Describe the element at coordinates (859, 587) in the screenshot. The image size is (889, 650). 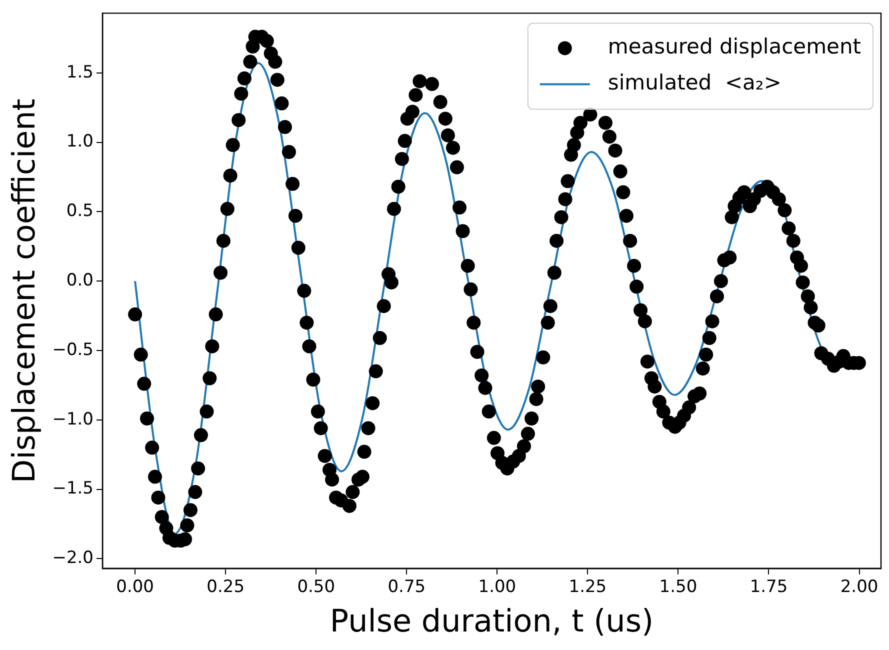
I see `x-tick-label: 2.00` at that location.